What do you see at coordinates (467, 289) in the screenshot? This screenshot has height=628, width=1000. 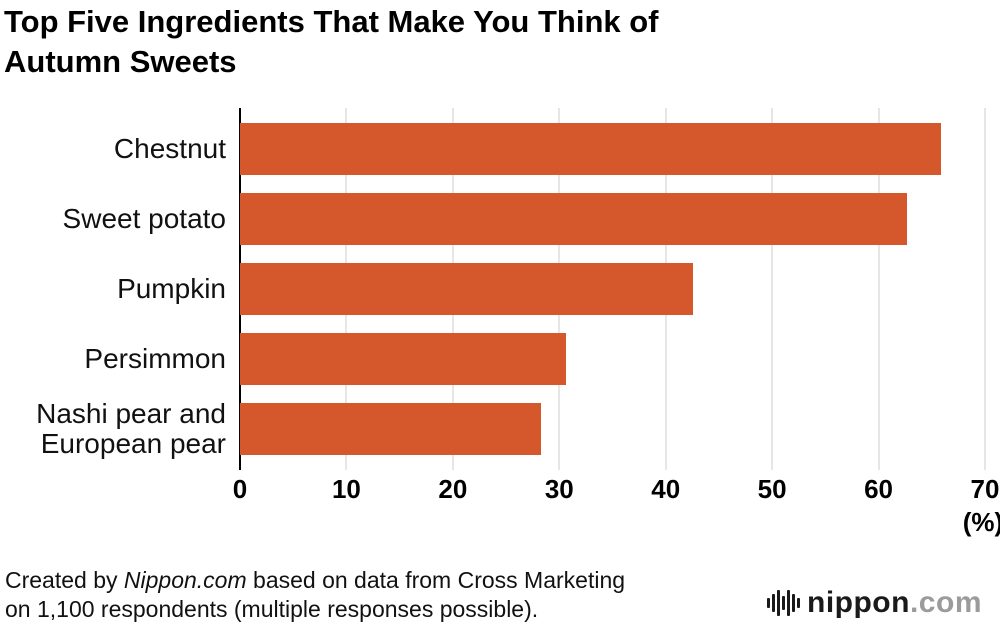 I see `bar-pumpkin` at bounding box center [467, 289].